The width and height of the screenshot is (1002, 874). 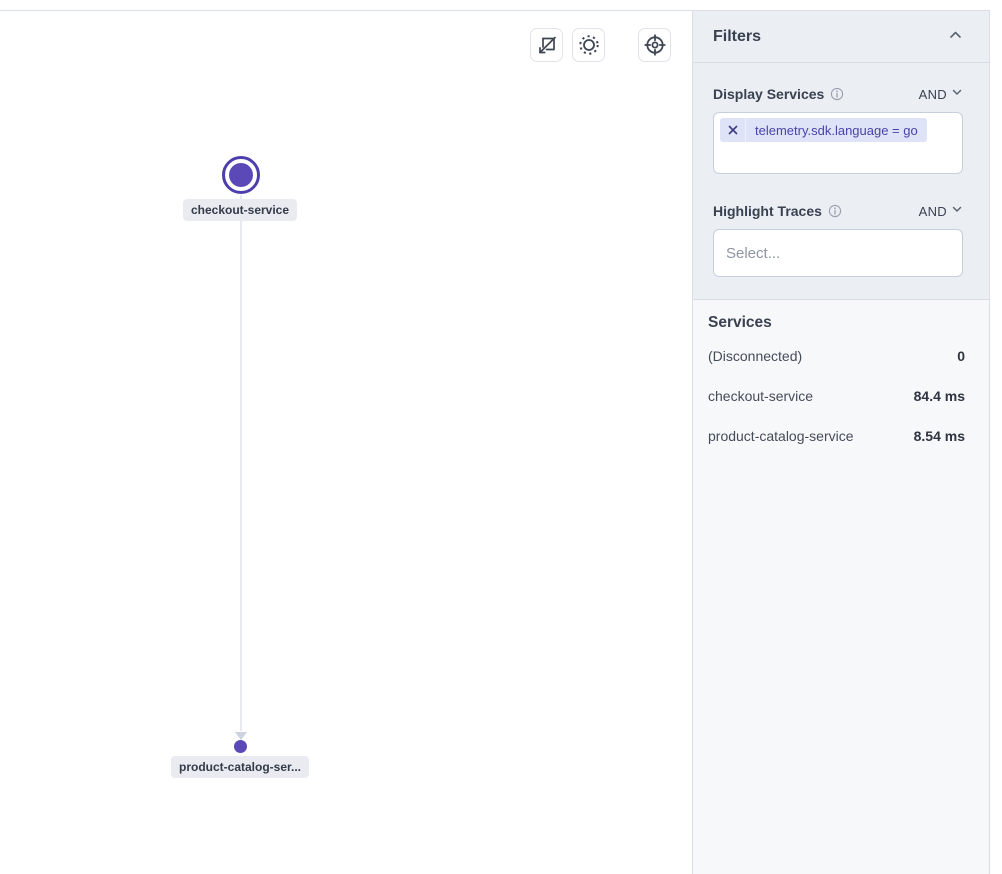 What do you see at coordinates (781, 436) in the screenshot?
I see `service-name: product-catalog-service` at bounding box center [781, 436].